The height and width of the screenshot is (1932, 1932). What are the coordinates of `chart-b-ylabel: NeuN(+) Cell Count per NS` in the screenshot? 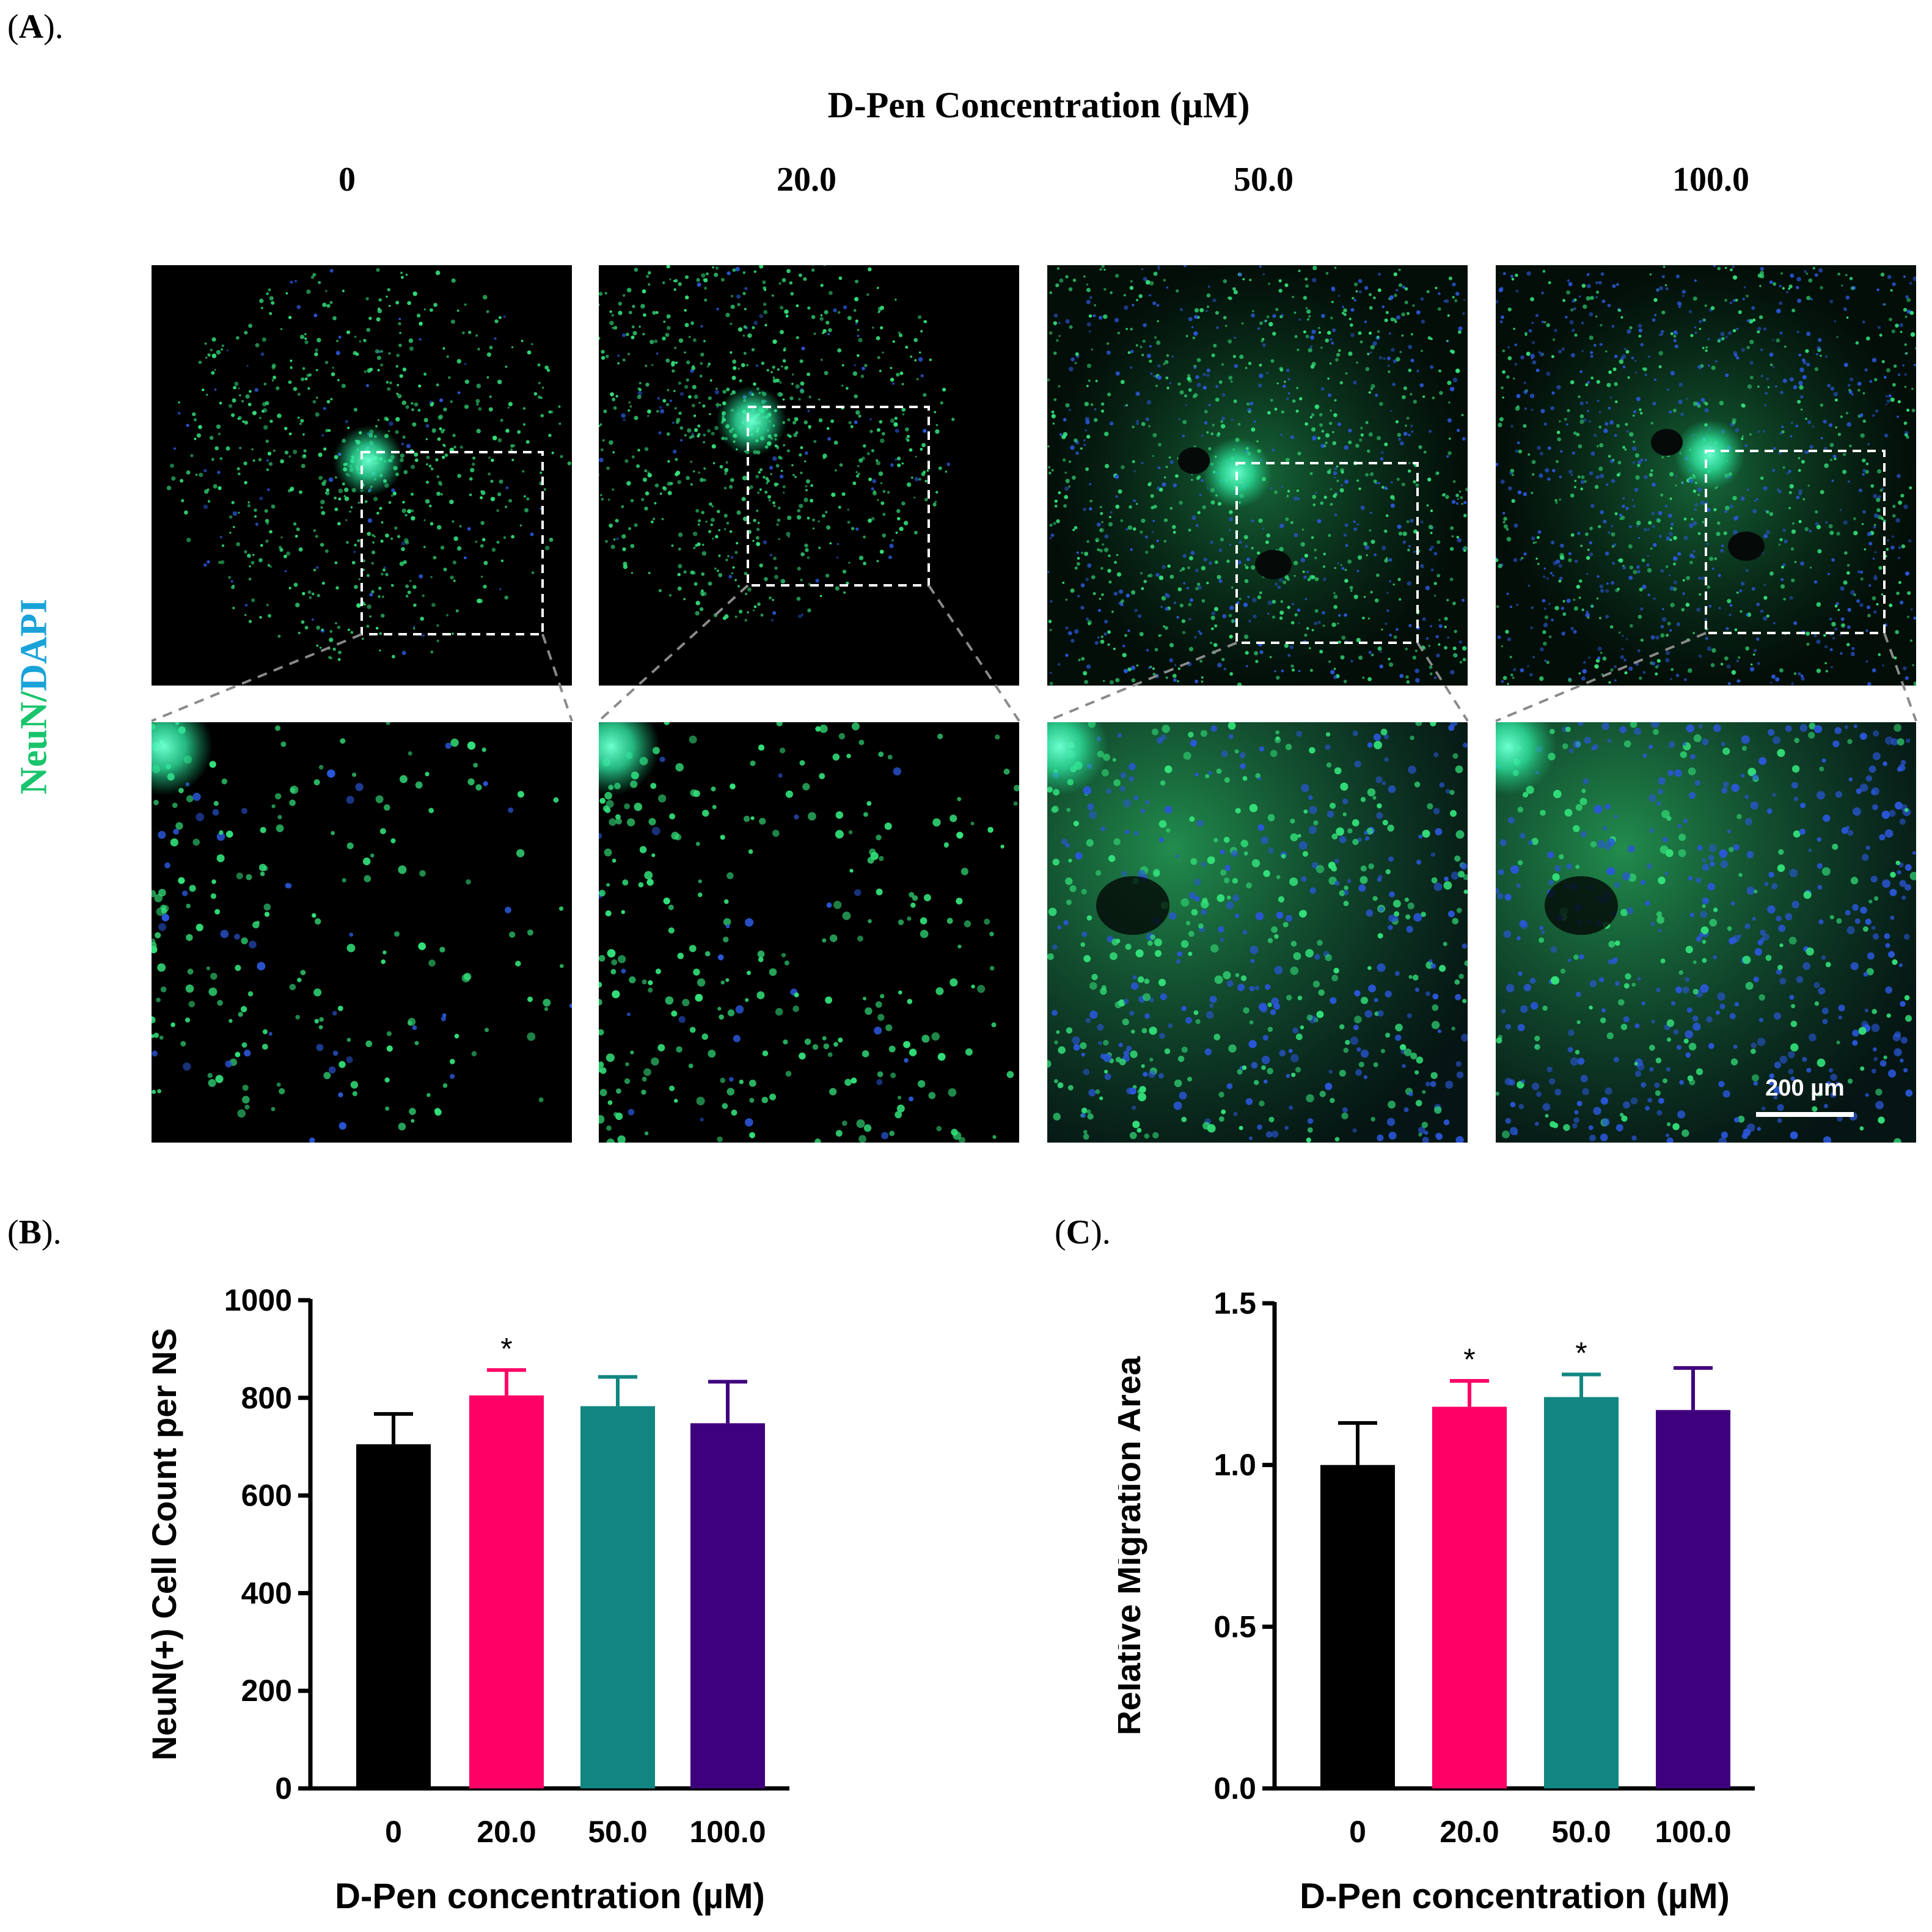 It's located at (165, 1544).